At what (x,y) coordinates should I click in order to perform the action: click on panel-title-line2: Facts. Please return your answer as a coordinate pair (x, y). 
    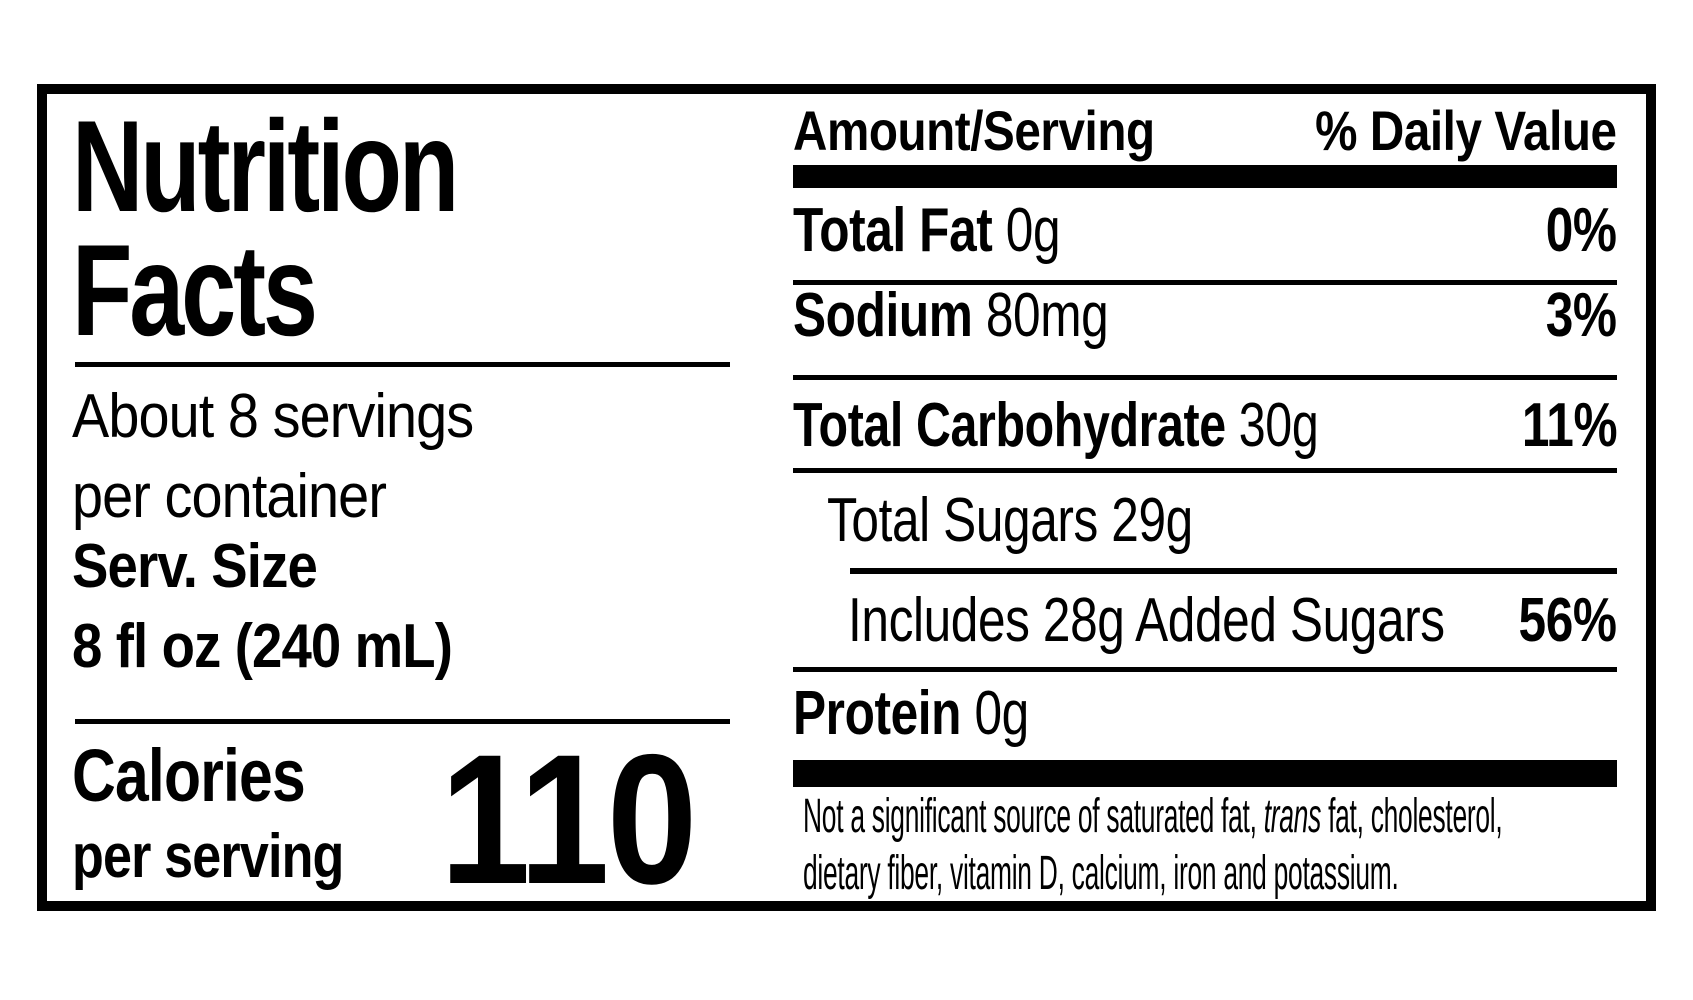
    Looking at the image, I should click on (195, 290).